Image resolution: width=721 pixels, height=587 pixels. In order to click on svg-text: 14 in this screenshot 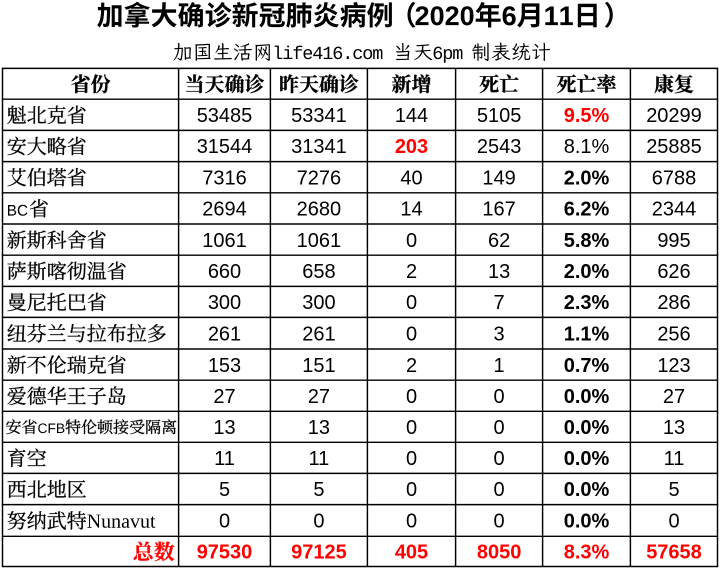, I will do `click(411, 210)`.